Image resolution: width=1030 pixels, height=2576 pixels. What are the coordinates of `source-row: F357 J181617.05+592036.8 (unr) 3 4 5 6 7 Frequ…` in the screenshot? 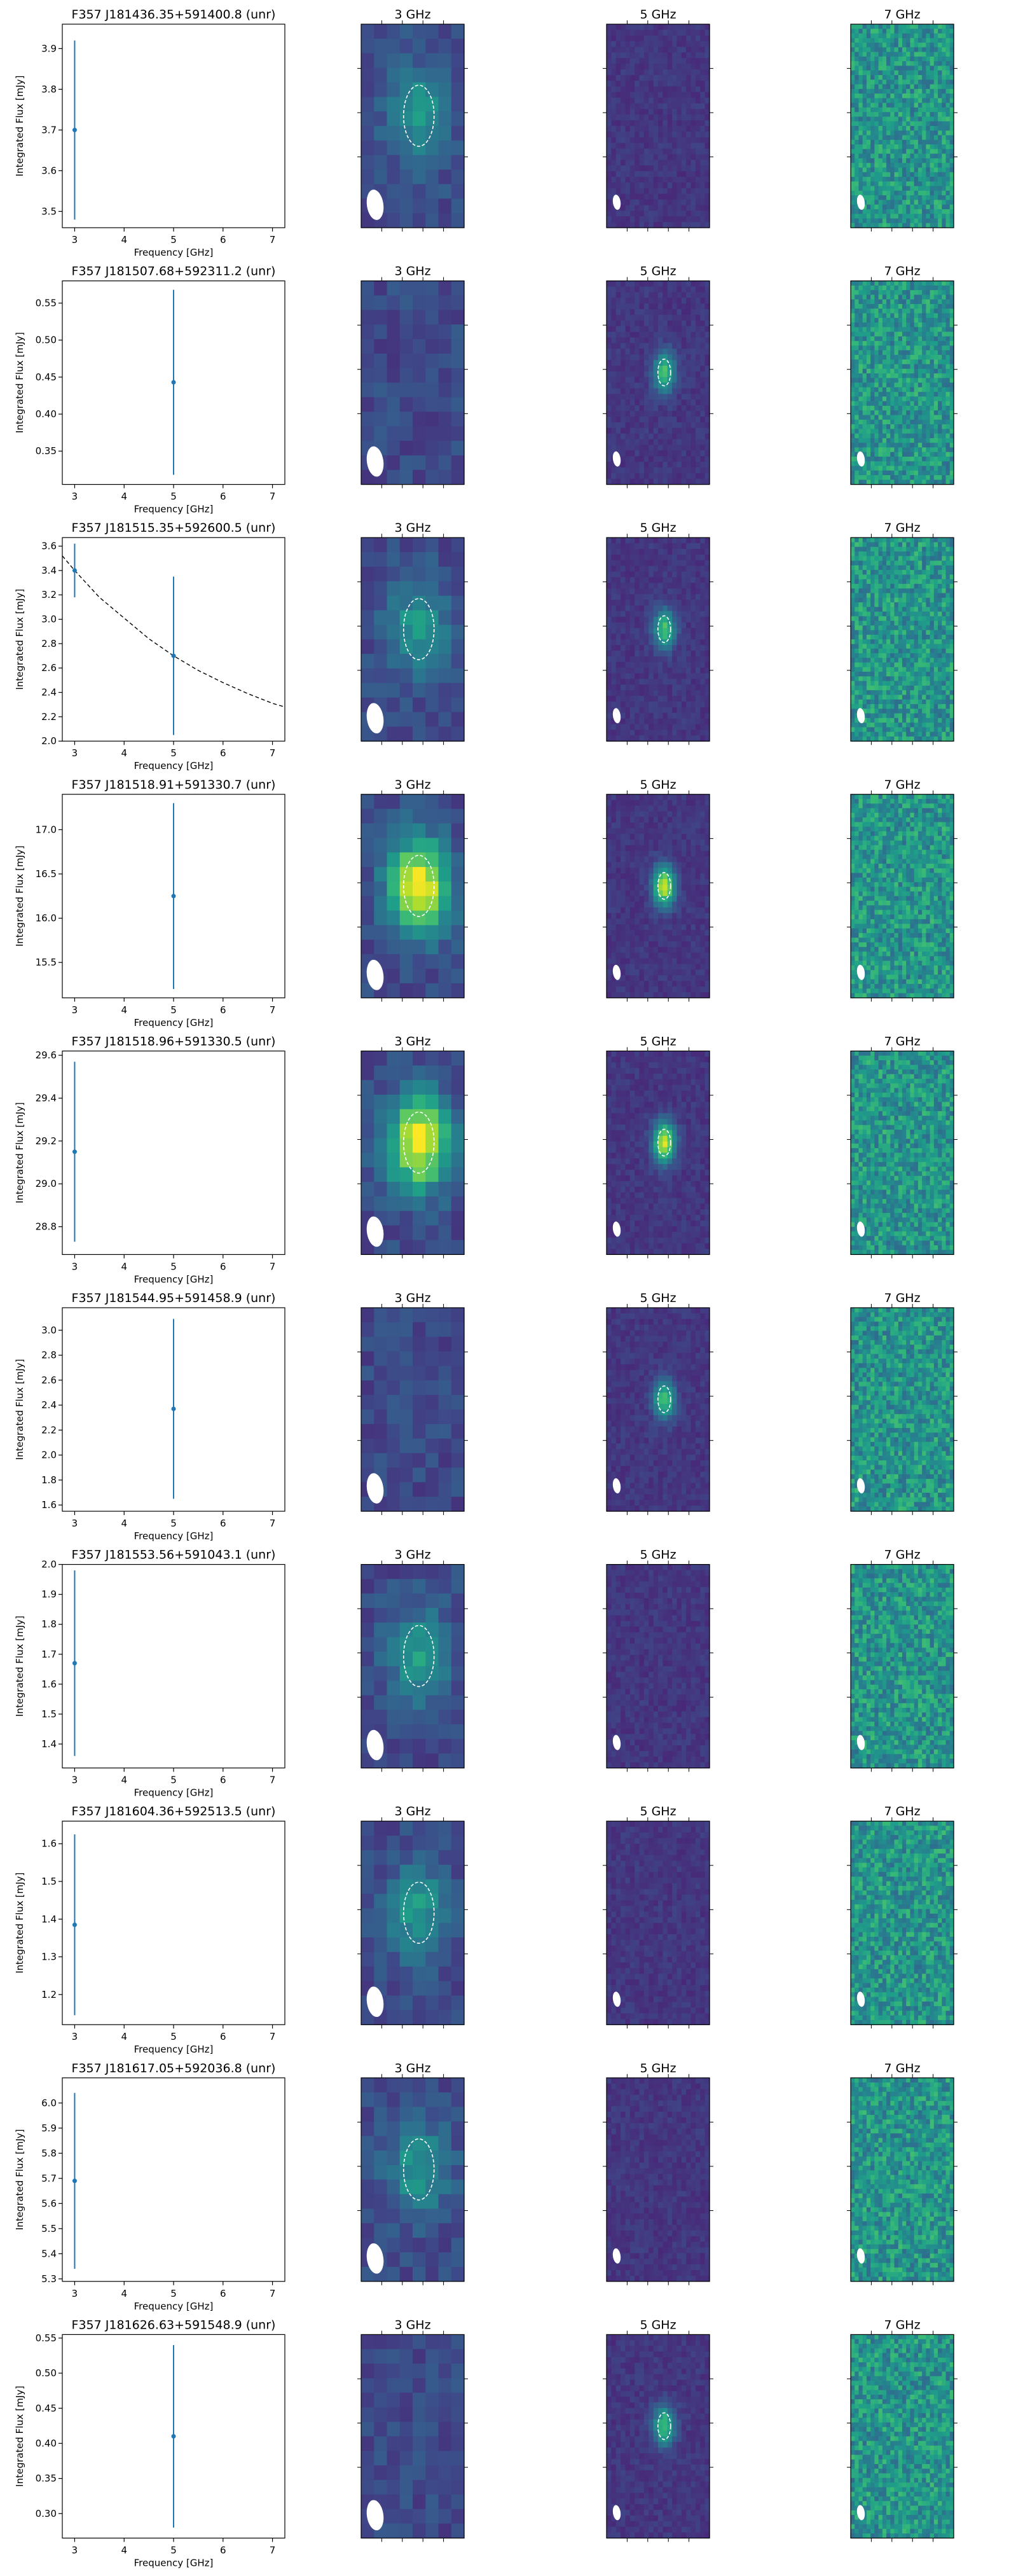 It's located at (486, 2186).